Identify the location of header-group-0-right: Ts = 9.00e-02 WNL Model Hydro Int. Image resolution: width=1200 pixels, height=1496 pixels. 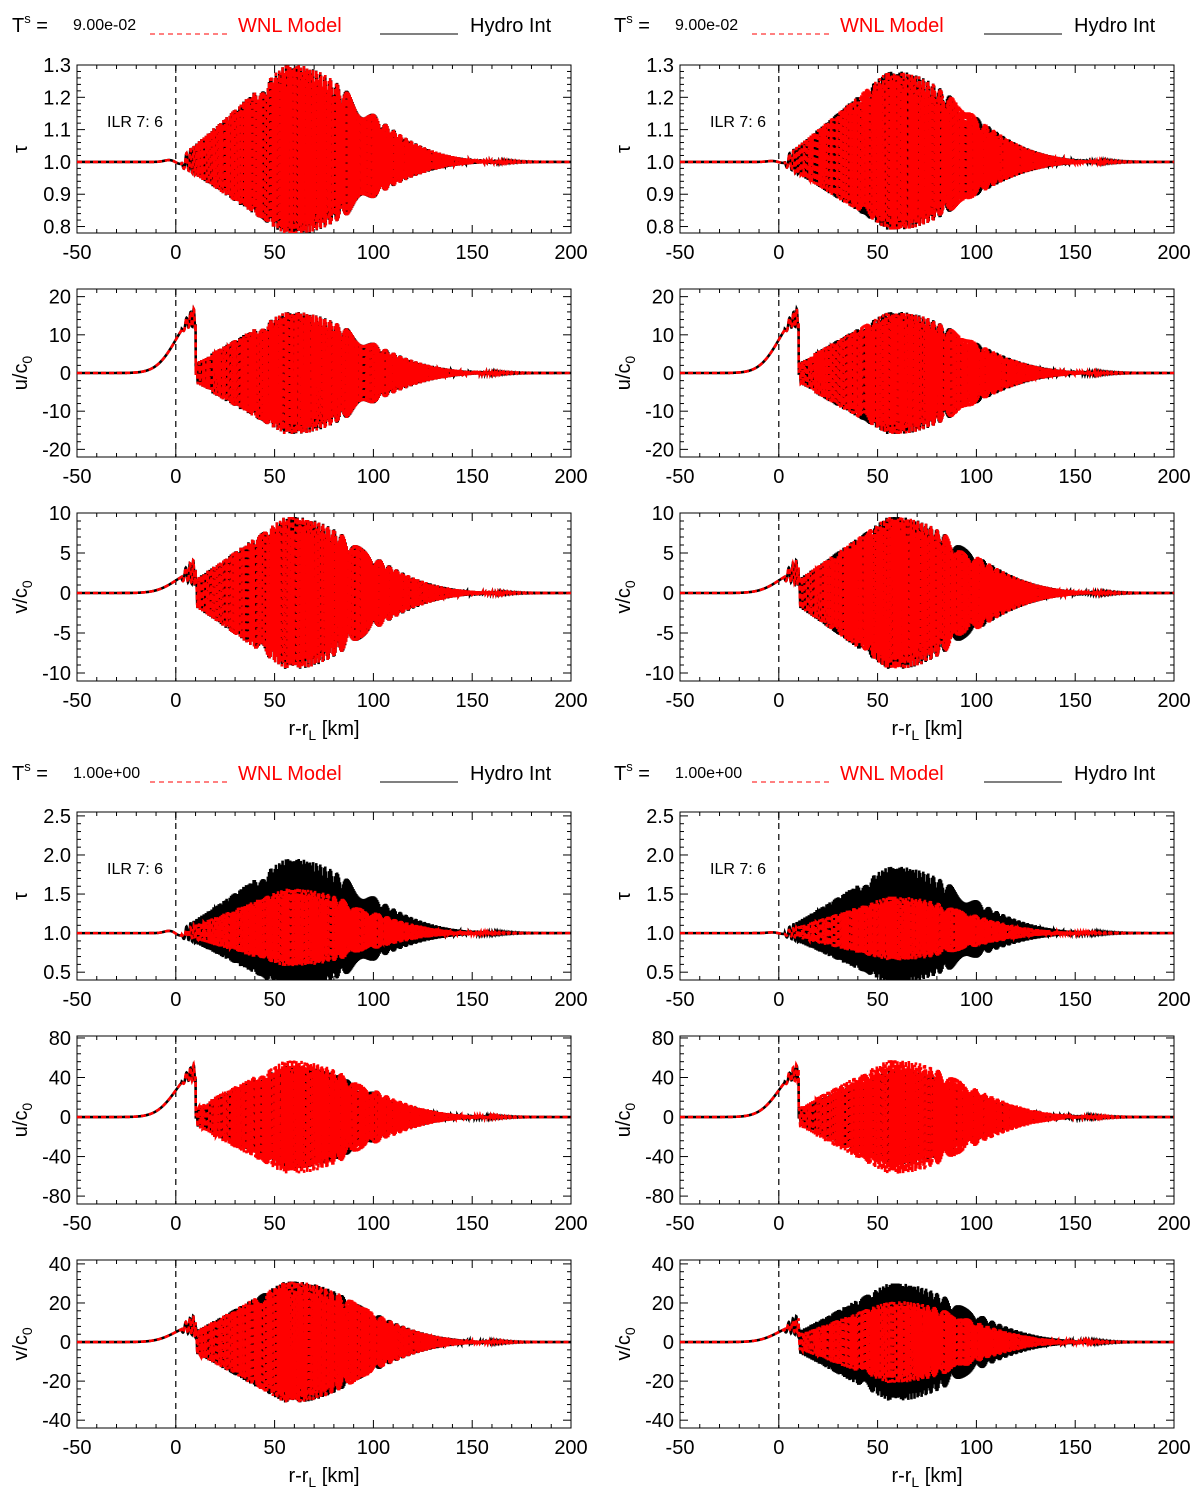
(885, 24).